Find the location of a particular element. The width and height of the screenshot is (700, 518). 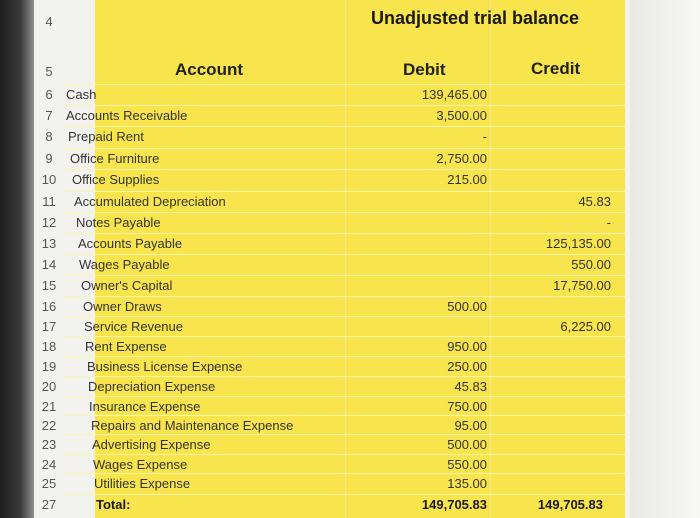

row-number: 18 is located at coordinates (49, 346).